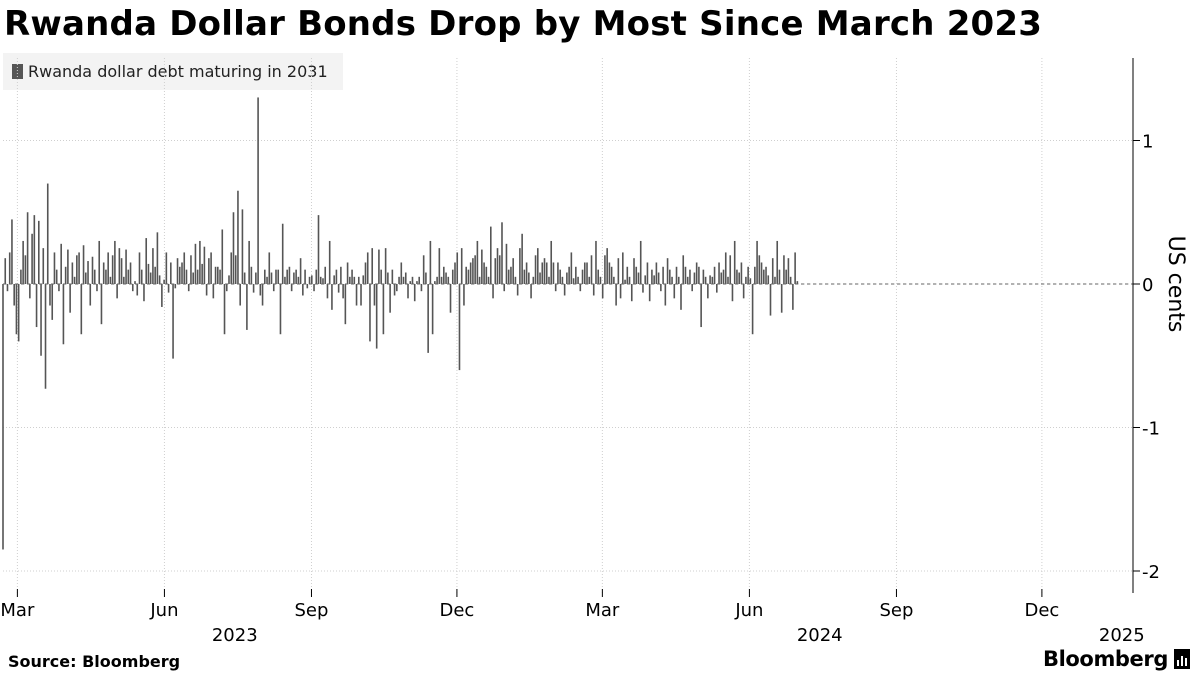  Describe the element at coordinates (178, 71) in the screenshot. I see `legend-label: Rwanda dollar debt maturing in 2031` at that location.